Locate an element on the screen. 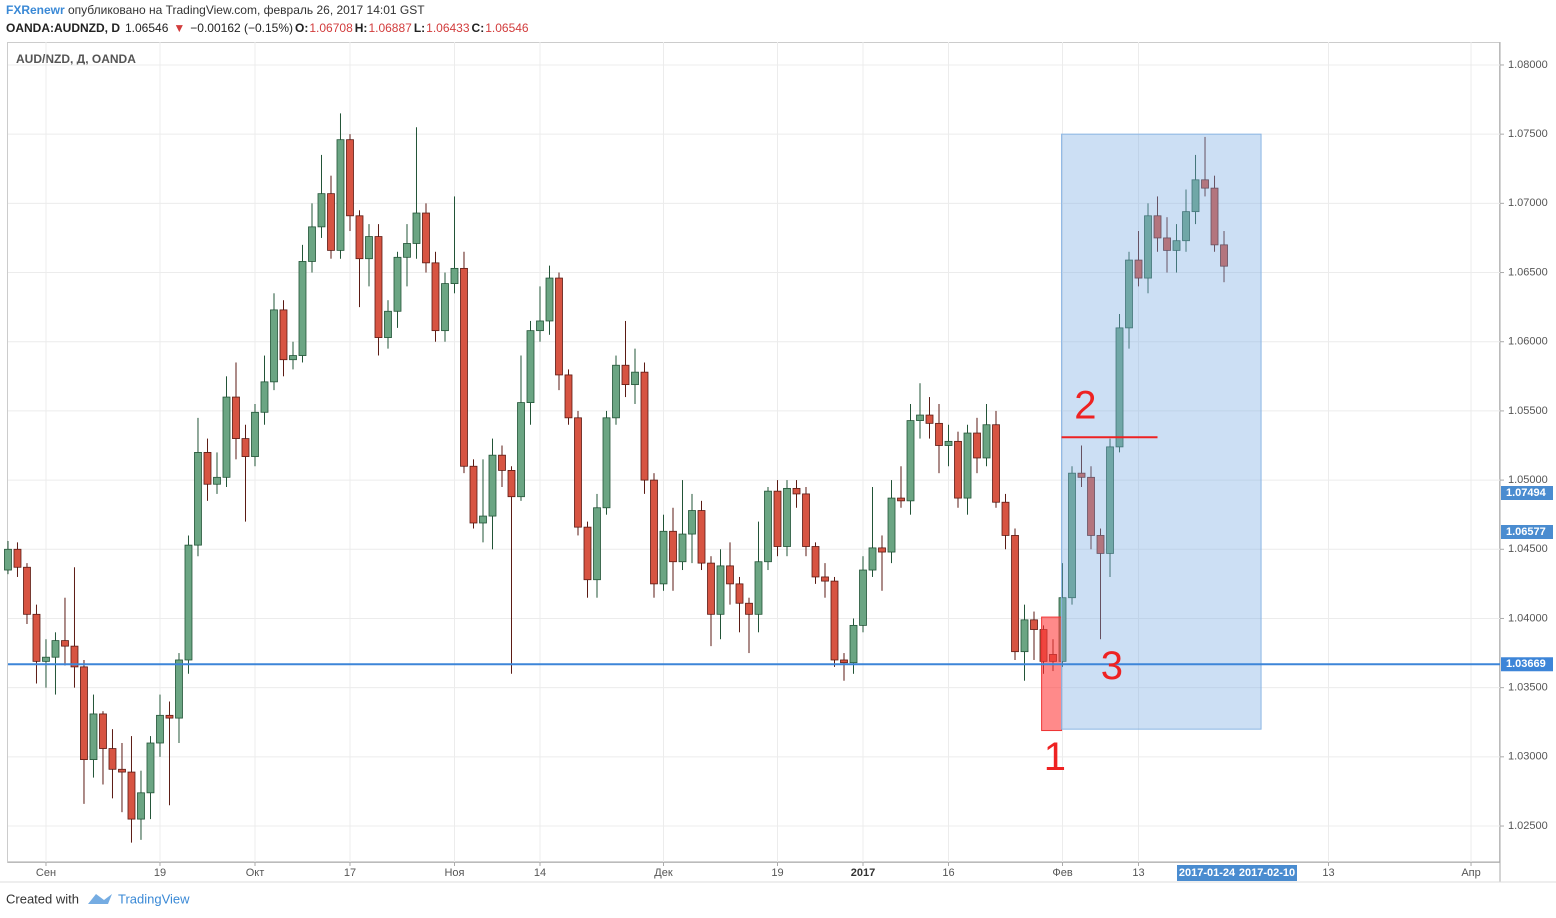 The height and width of the screenshot is (918, 1556). x-tick-label: Сен is located at coordinates (46, 873).